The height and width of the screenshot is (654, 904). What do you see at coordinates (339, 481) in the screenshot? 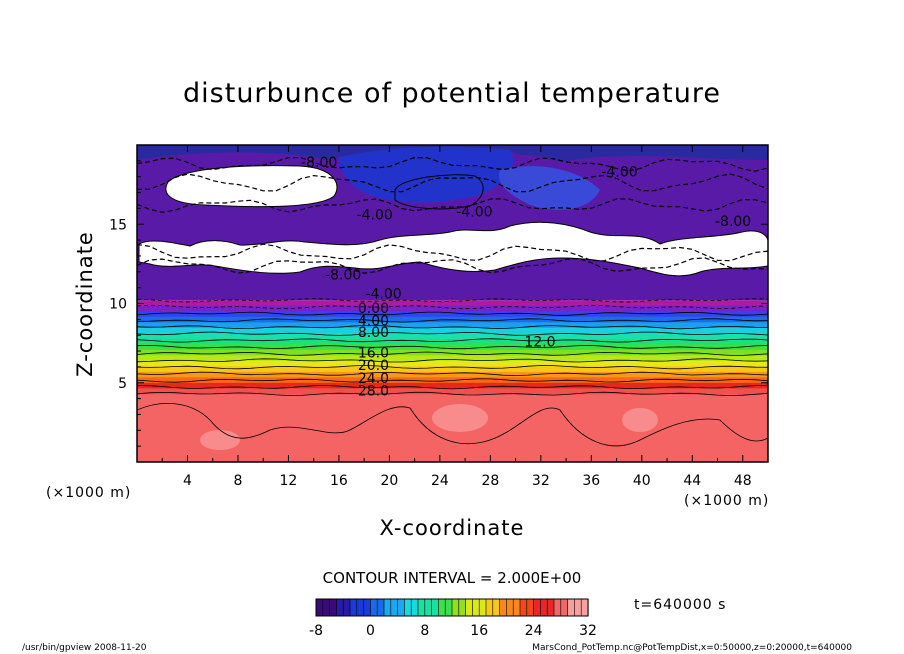
I see `x-tick-label: 16` at bounding box center [339, 481].